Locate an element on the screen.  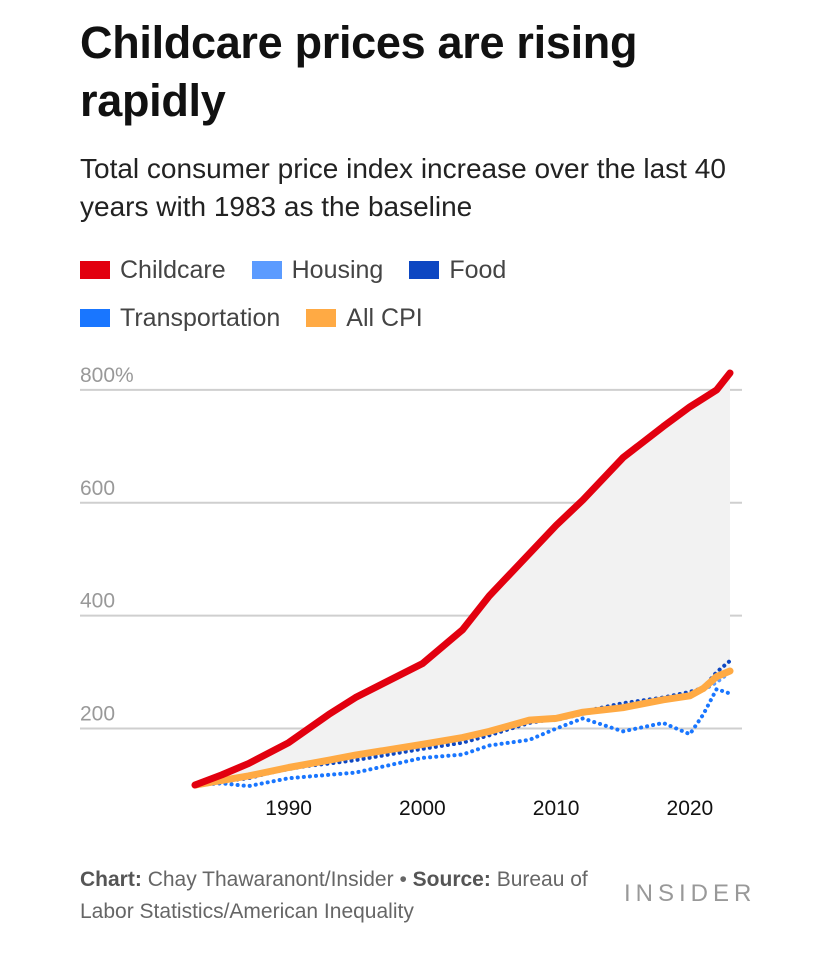
legend-label-childcare: Childcare is located at coordinates (173, 269).